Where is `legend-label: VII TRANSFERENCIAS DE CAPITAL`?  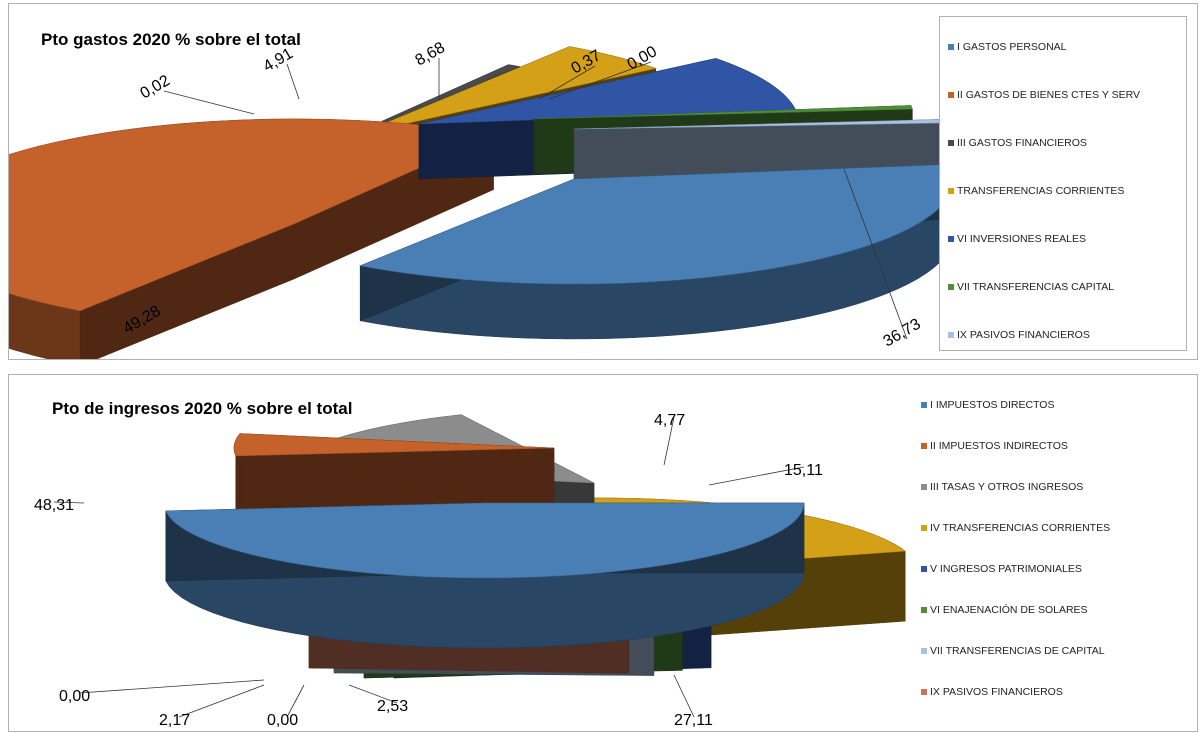 legend-label: VII TRANSFERENCIAS DE CAPITAL is located at coordinates (1032, 651).